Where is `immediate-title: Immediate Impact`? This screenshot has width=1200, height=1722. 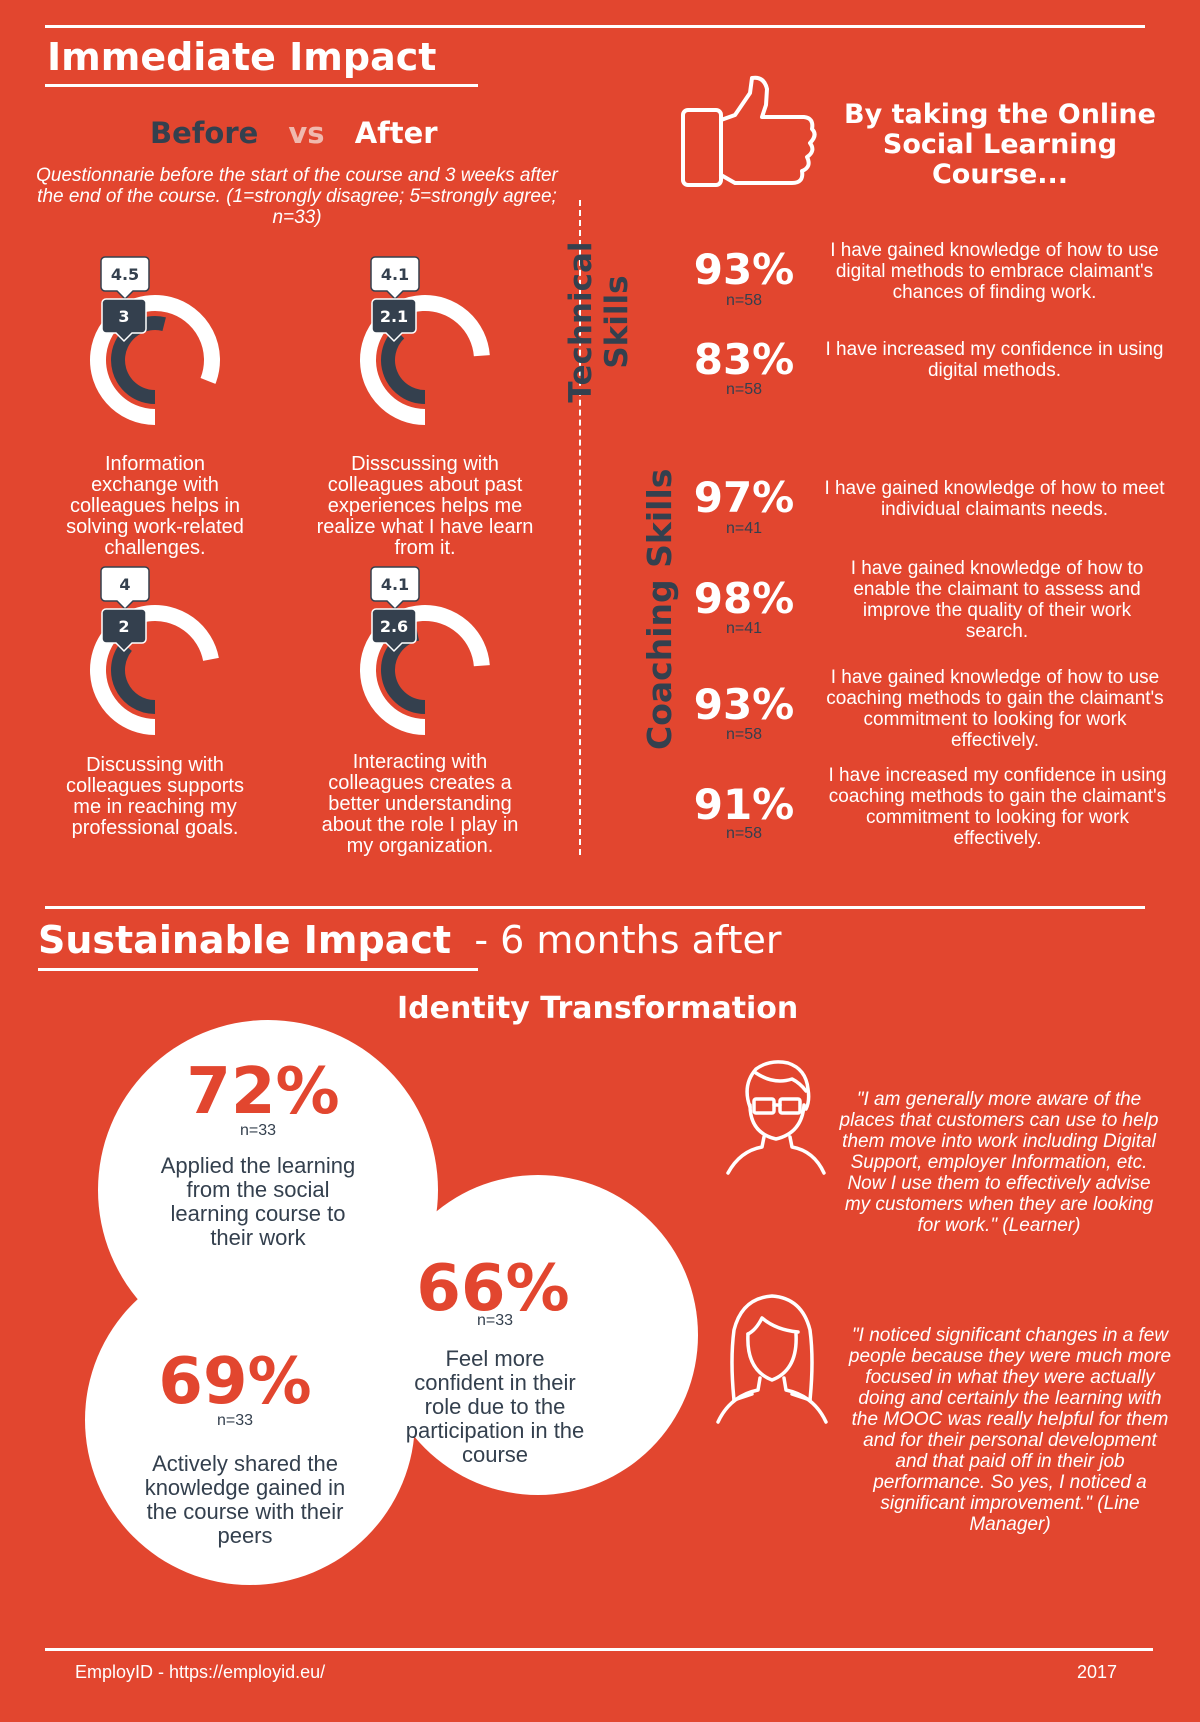
immediate-title: Immediate Impact is located at coordinates (242, 57).